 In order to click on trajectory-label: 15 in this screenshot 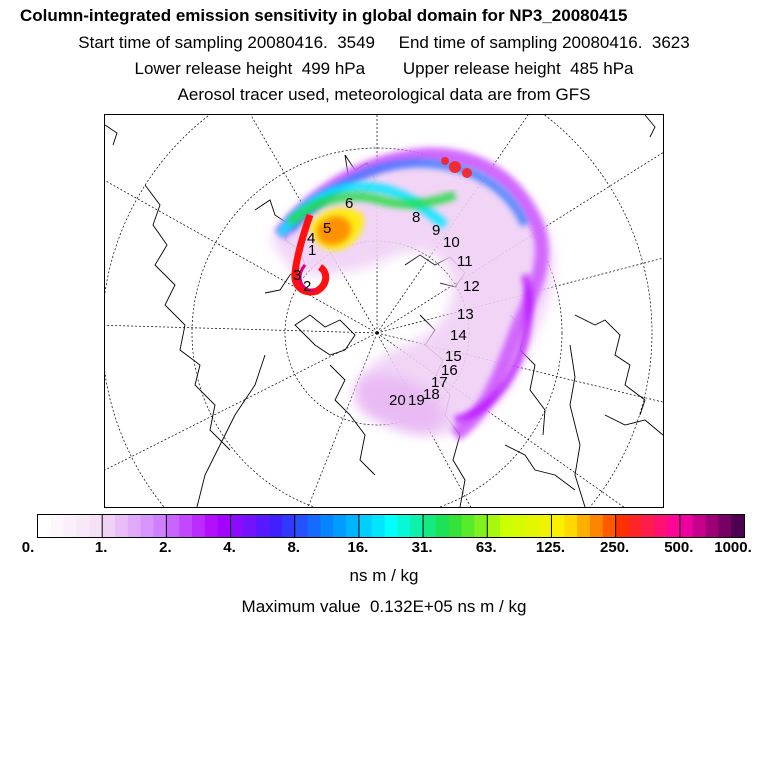, I will do `click(453, 356)`.